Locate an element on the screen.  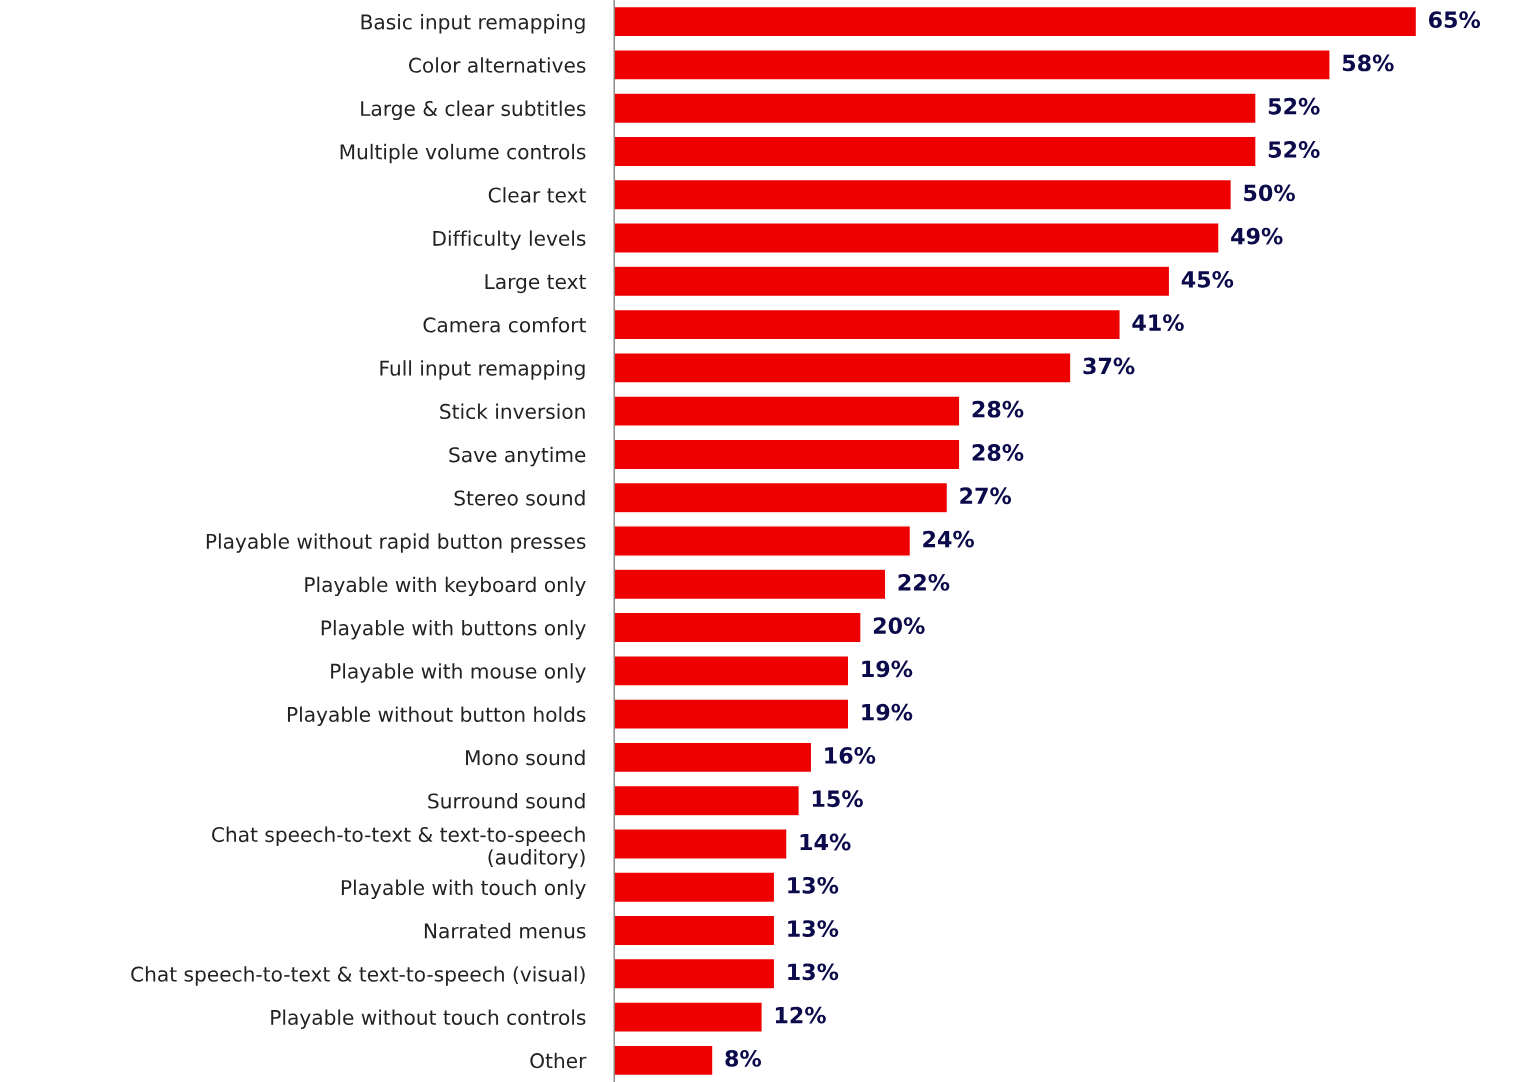
y-tick-label: Multiple volume controls is located at coordinates (463, 153).